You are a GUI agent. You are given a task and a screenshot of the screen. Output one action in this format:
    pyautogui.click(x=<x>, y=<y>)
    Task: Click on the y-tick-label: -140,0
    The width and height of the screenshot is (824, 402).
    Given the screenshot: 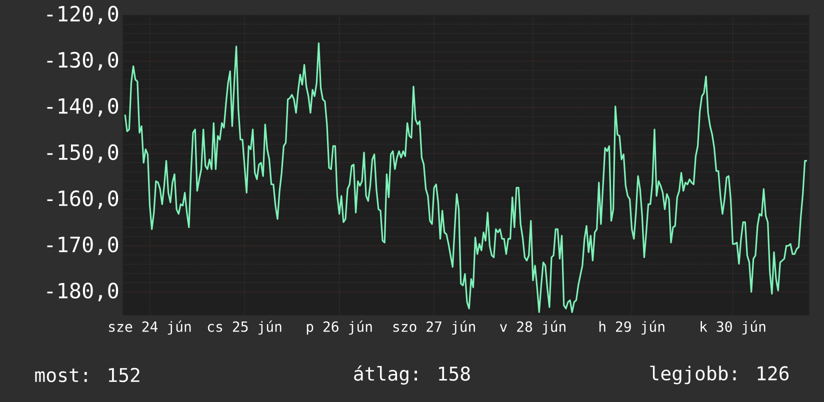 What is the action you would take?
    pyautogui.click(x=82, y=107)
    